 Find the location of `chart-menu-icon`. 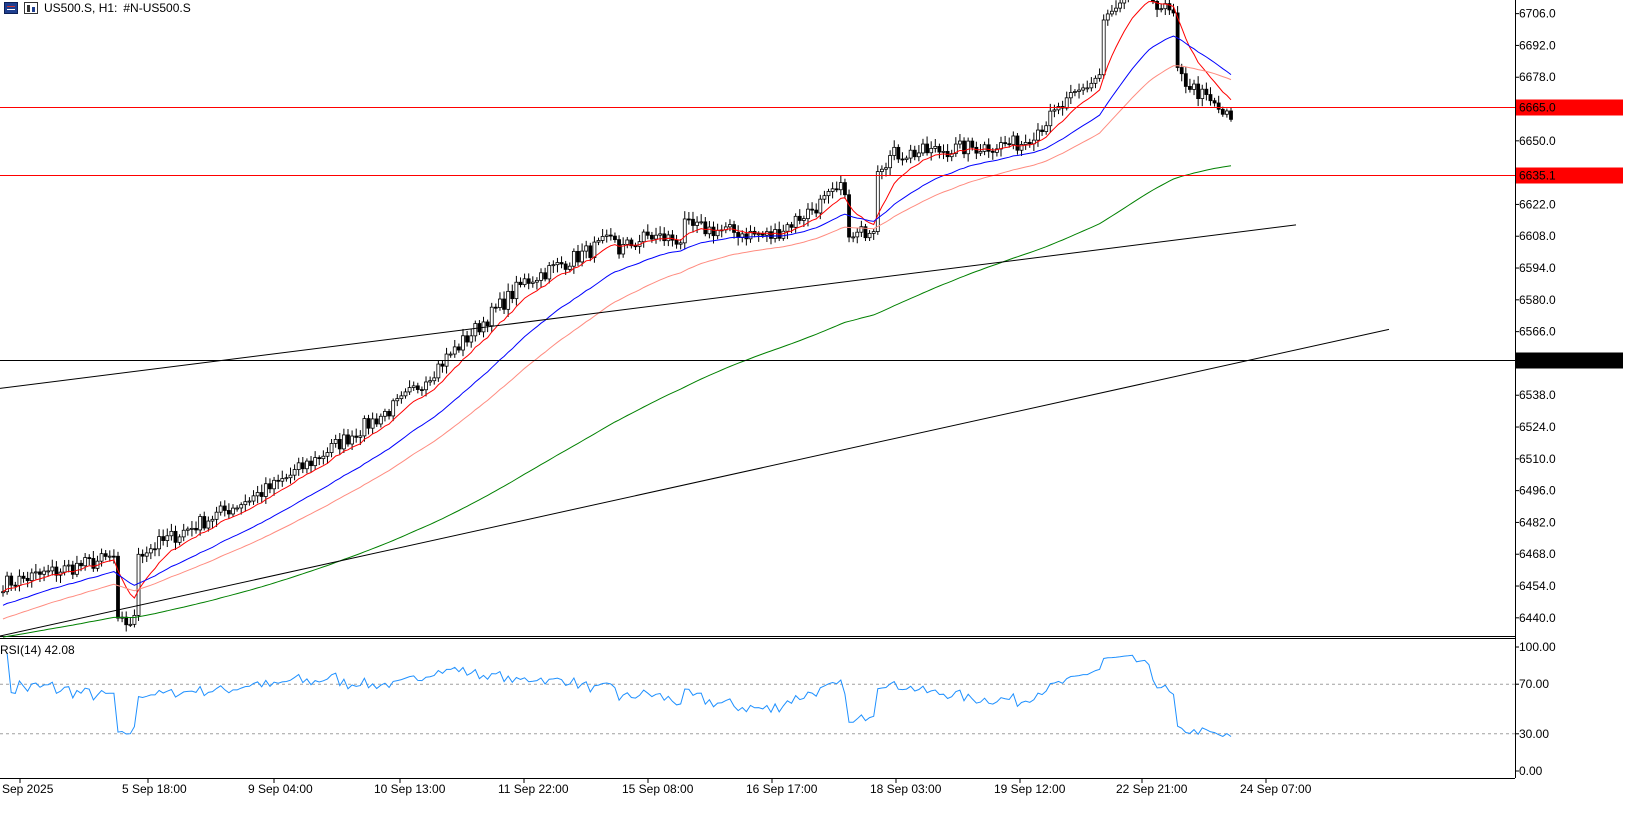

chart-menu-icon is located at coordinates (11, 8).